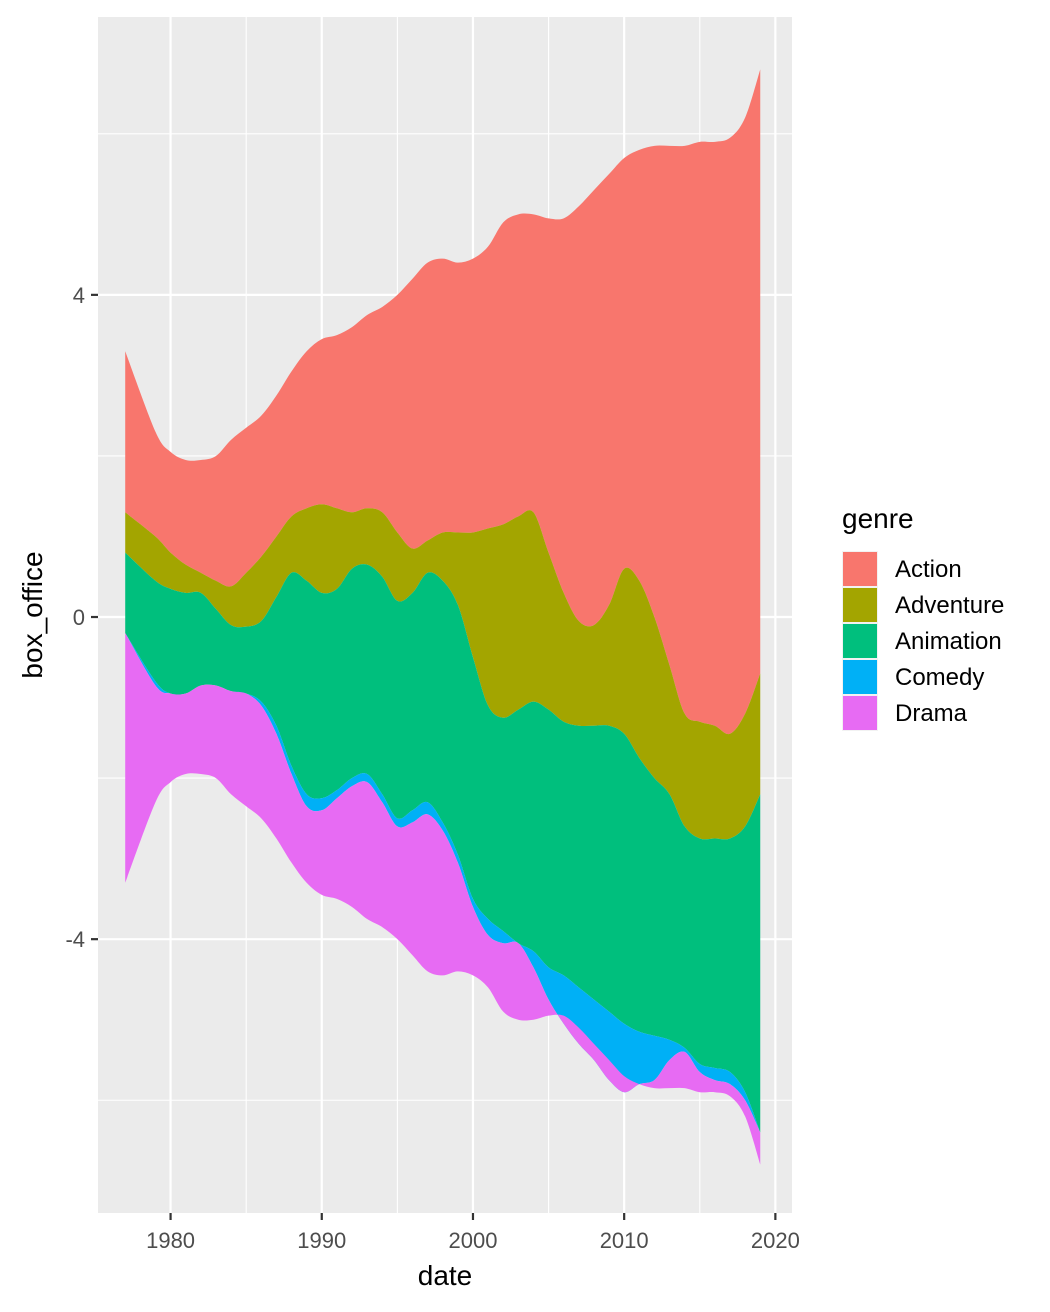 Image resolution: width=1050 pixels, height=1312 pixels. I want to click on legend-label-animation: Animation, so click(948, 641).